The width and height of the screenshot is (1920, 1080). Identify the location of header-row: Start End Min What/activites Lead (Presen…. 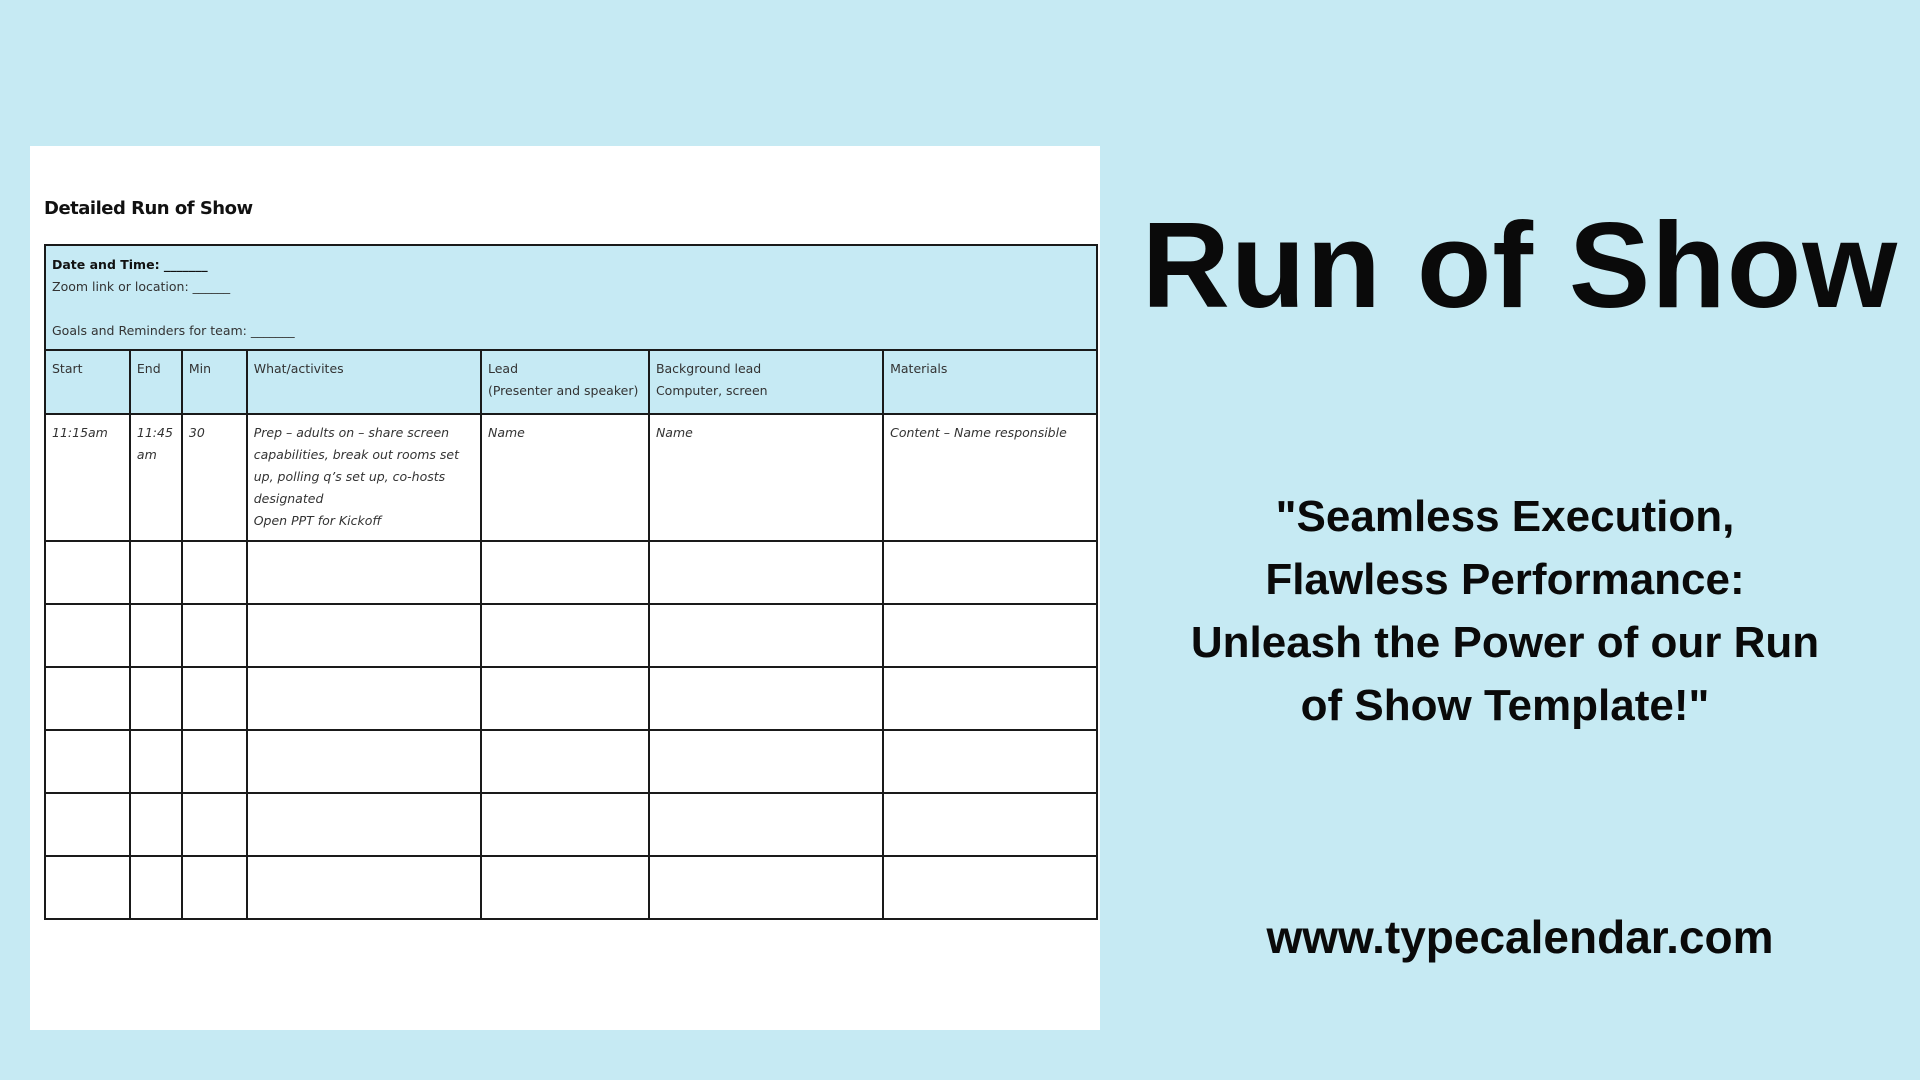
(571, 382).